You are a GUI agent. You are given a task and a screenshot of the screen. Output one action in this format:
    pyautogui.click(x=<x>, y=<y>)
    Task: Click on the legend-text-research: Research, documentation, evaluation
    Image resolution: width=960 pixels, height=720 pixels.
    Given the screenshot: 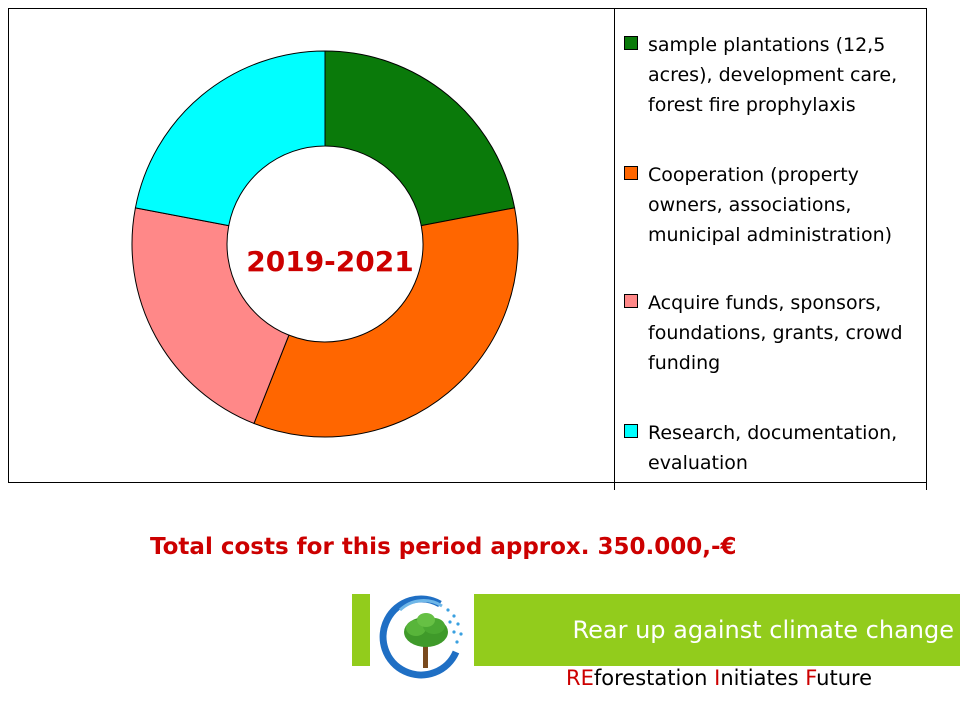 What is the action you would take?
    pyautogui.click(x=773, y=448)
    